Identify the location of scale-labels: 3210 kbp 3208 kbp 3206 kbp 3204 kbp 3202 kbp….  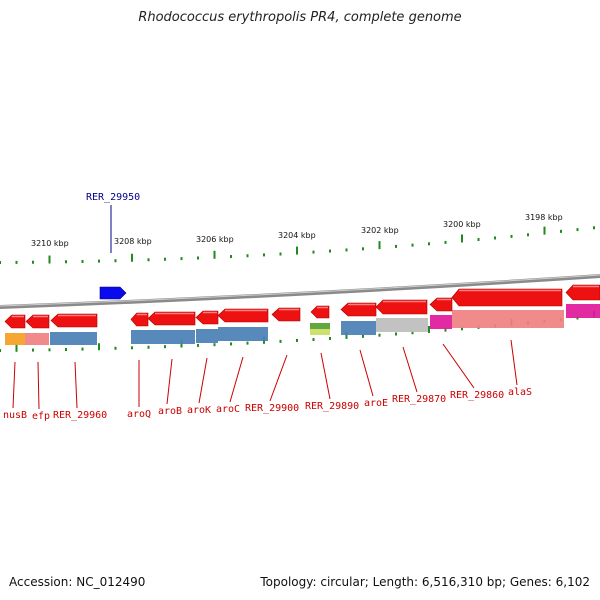
(297, 230).